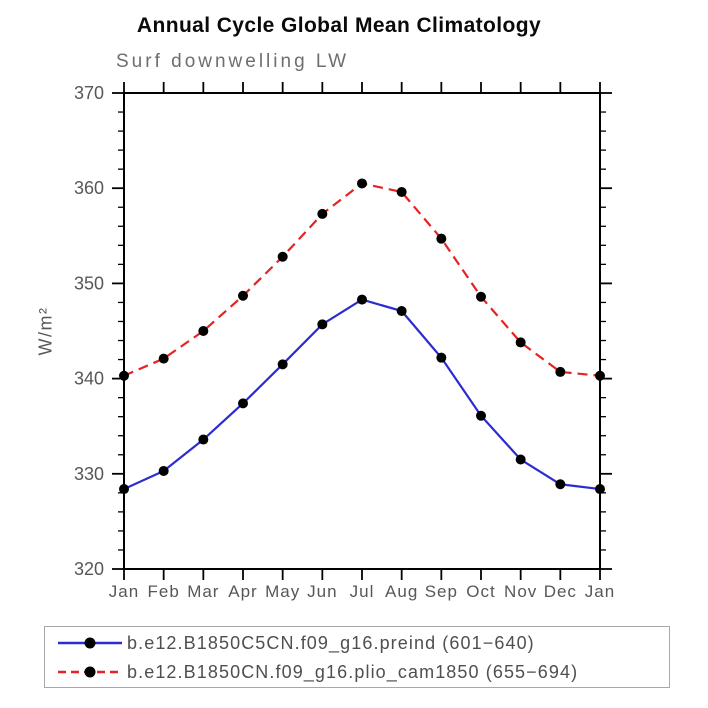 The height and width of the screenshot is (708, 708). What do you see at coordinates (164, 591) in the screenshot?
I see `x-tick-label: Feb` at bounding box center [164, 591].